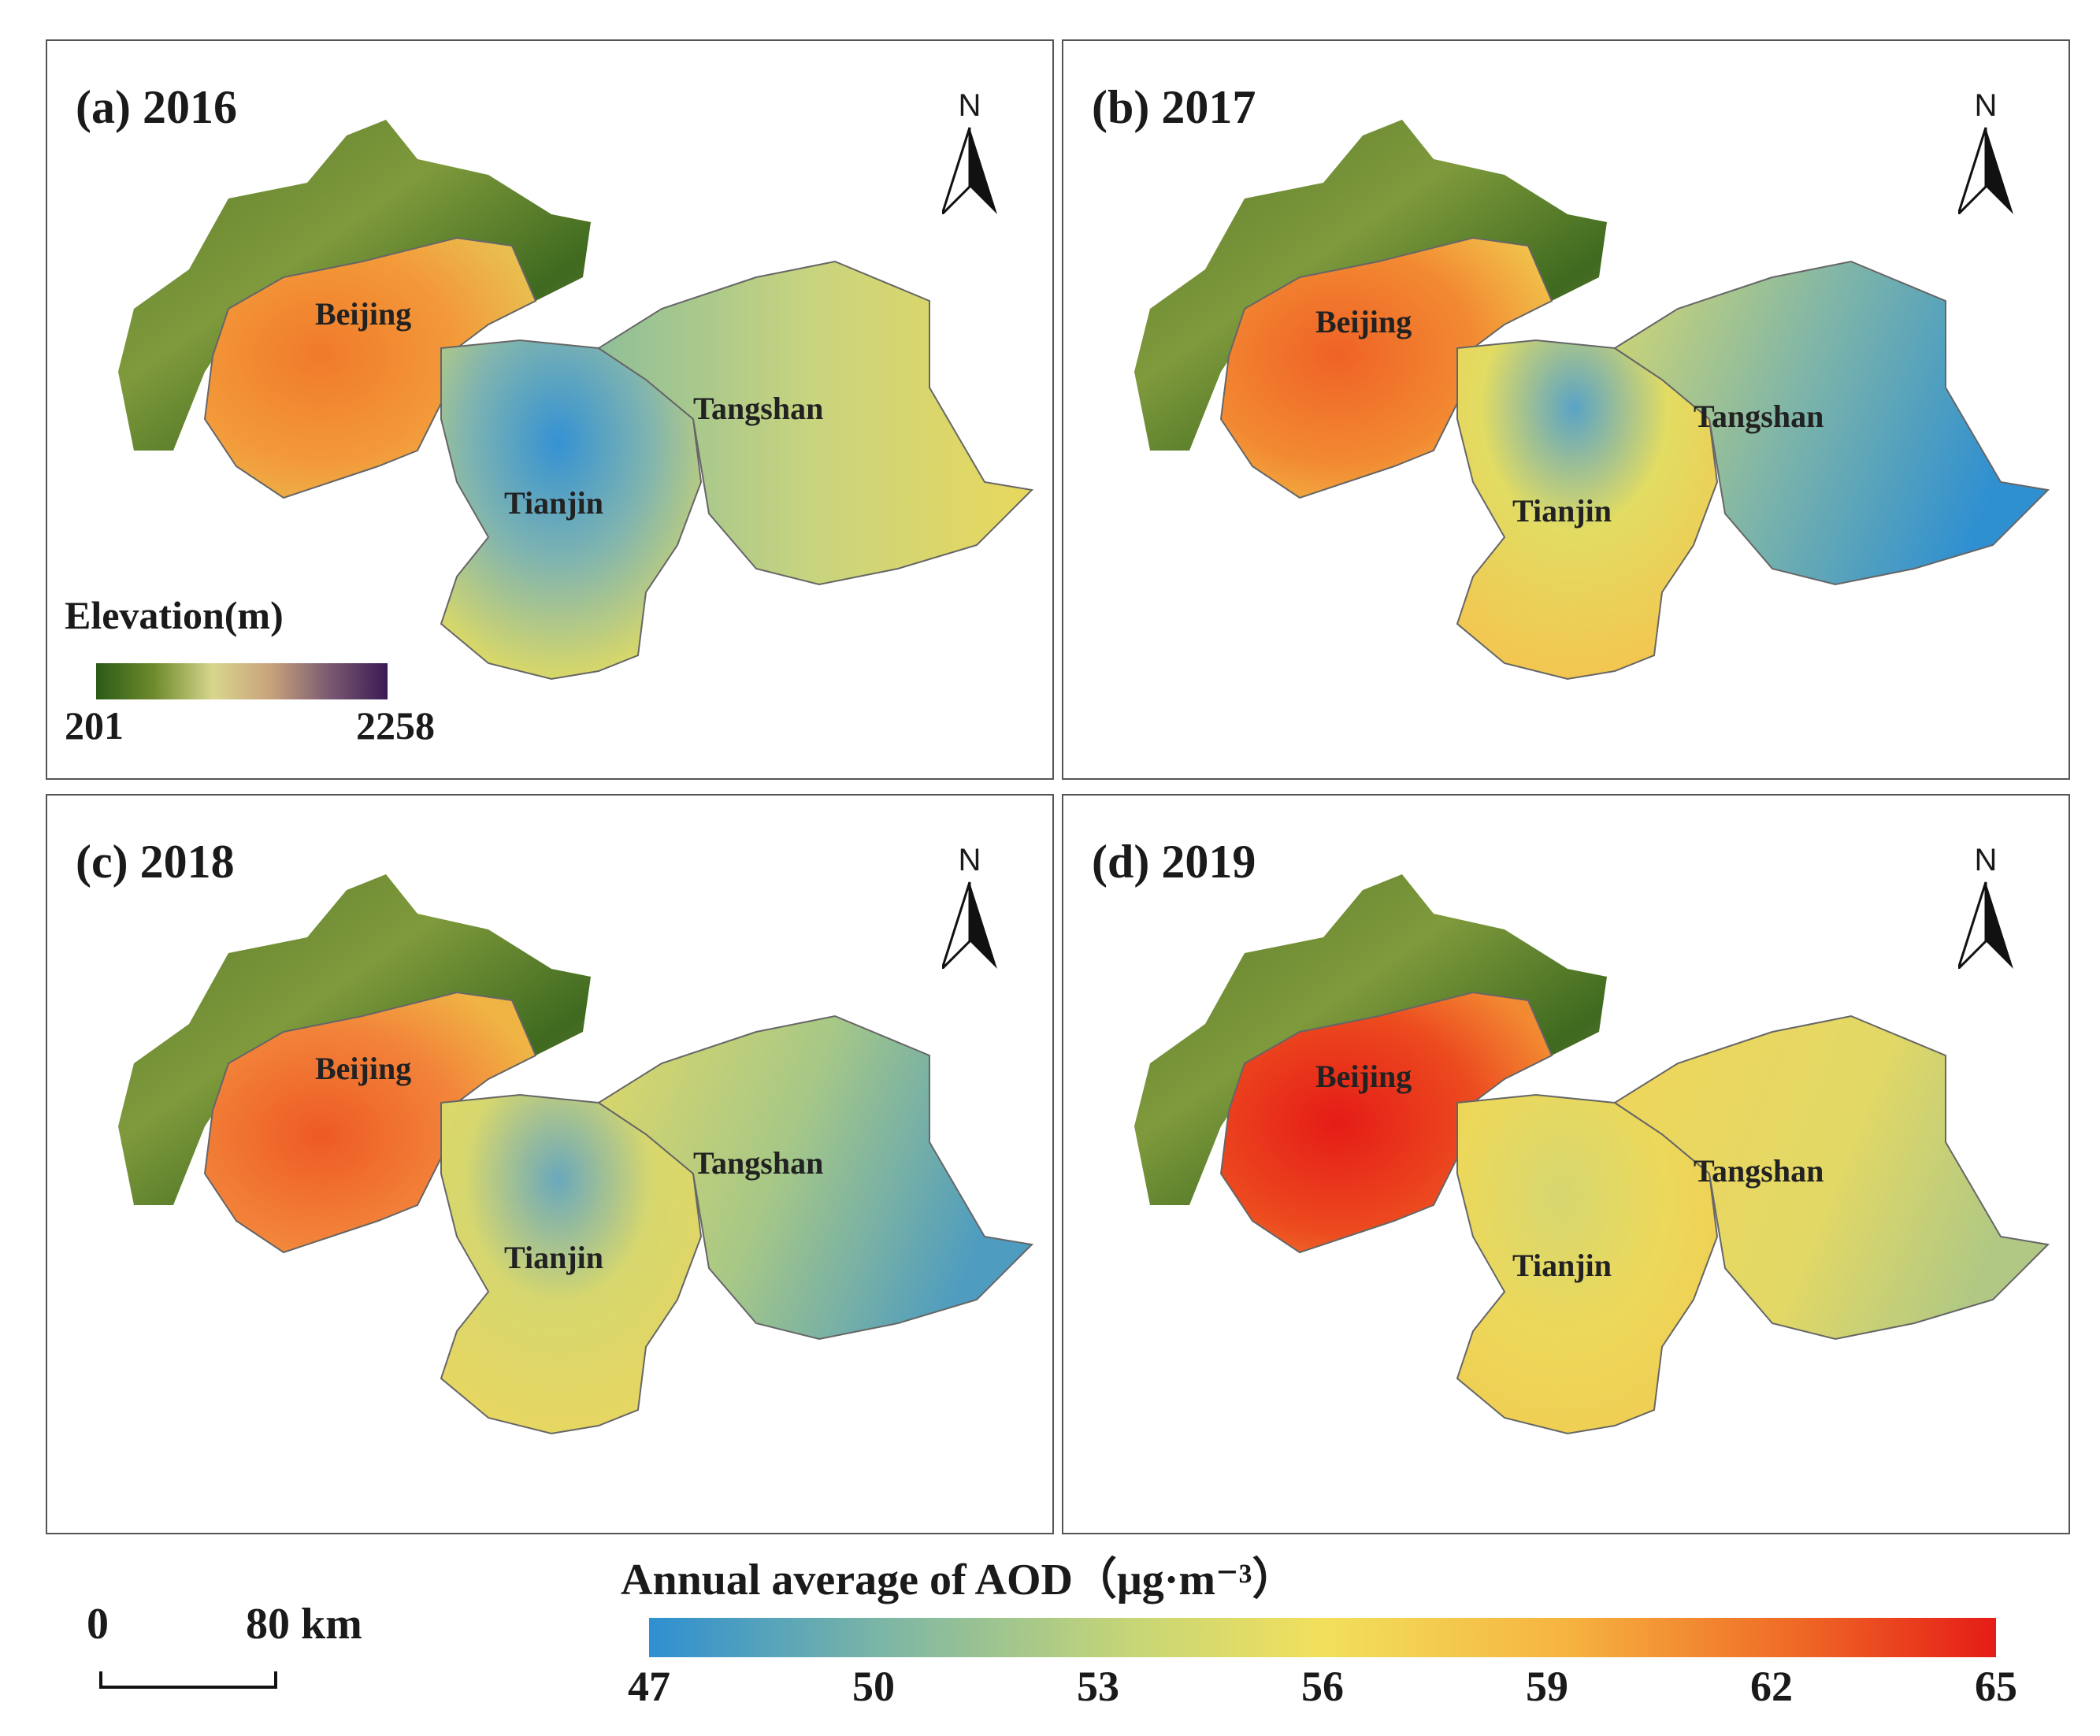  I want to click on scale-zero-label: 0, so click(98, 1625).